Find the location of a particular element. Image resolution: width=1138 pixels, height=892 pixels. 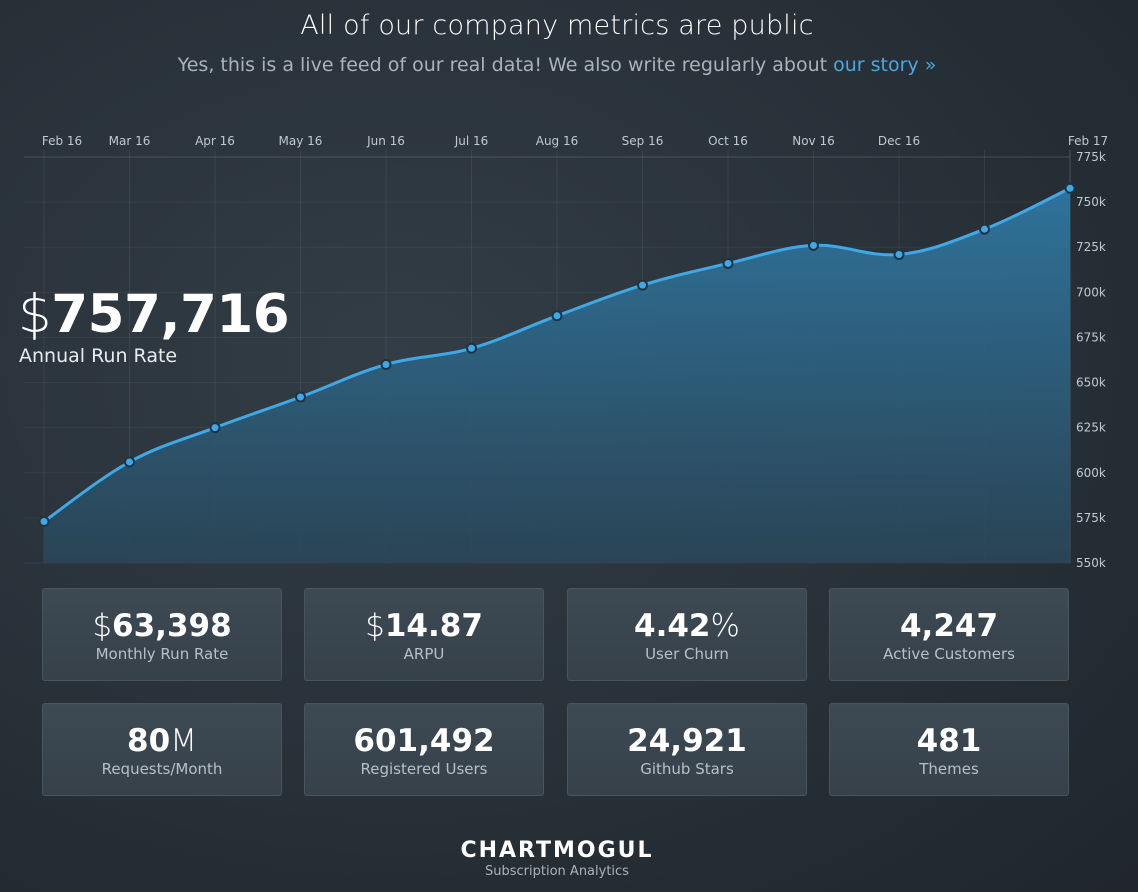

stat-value: 24,921 is located at coordinates (687, 741).